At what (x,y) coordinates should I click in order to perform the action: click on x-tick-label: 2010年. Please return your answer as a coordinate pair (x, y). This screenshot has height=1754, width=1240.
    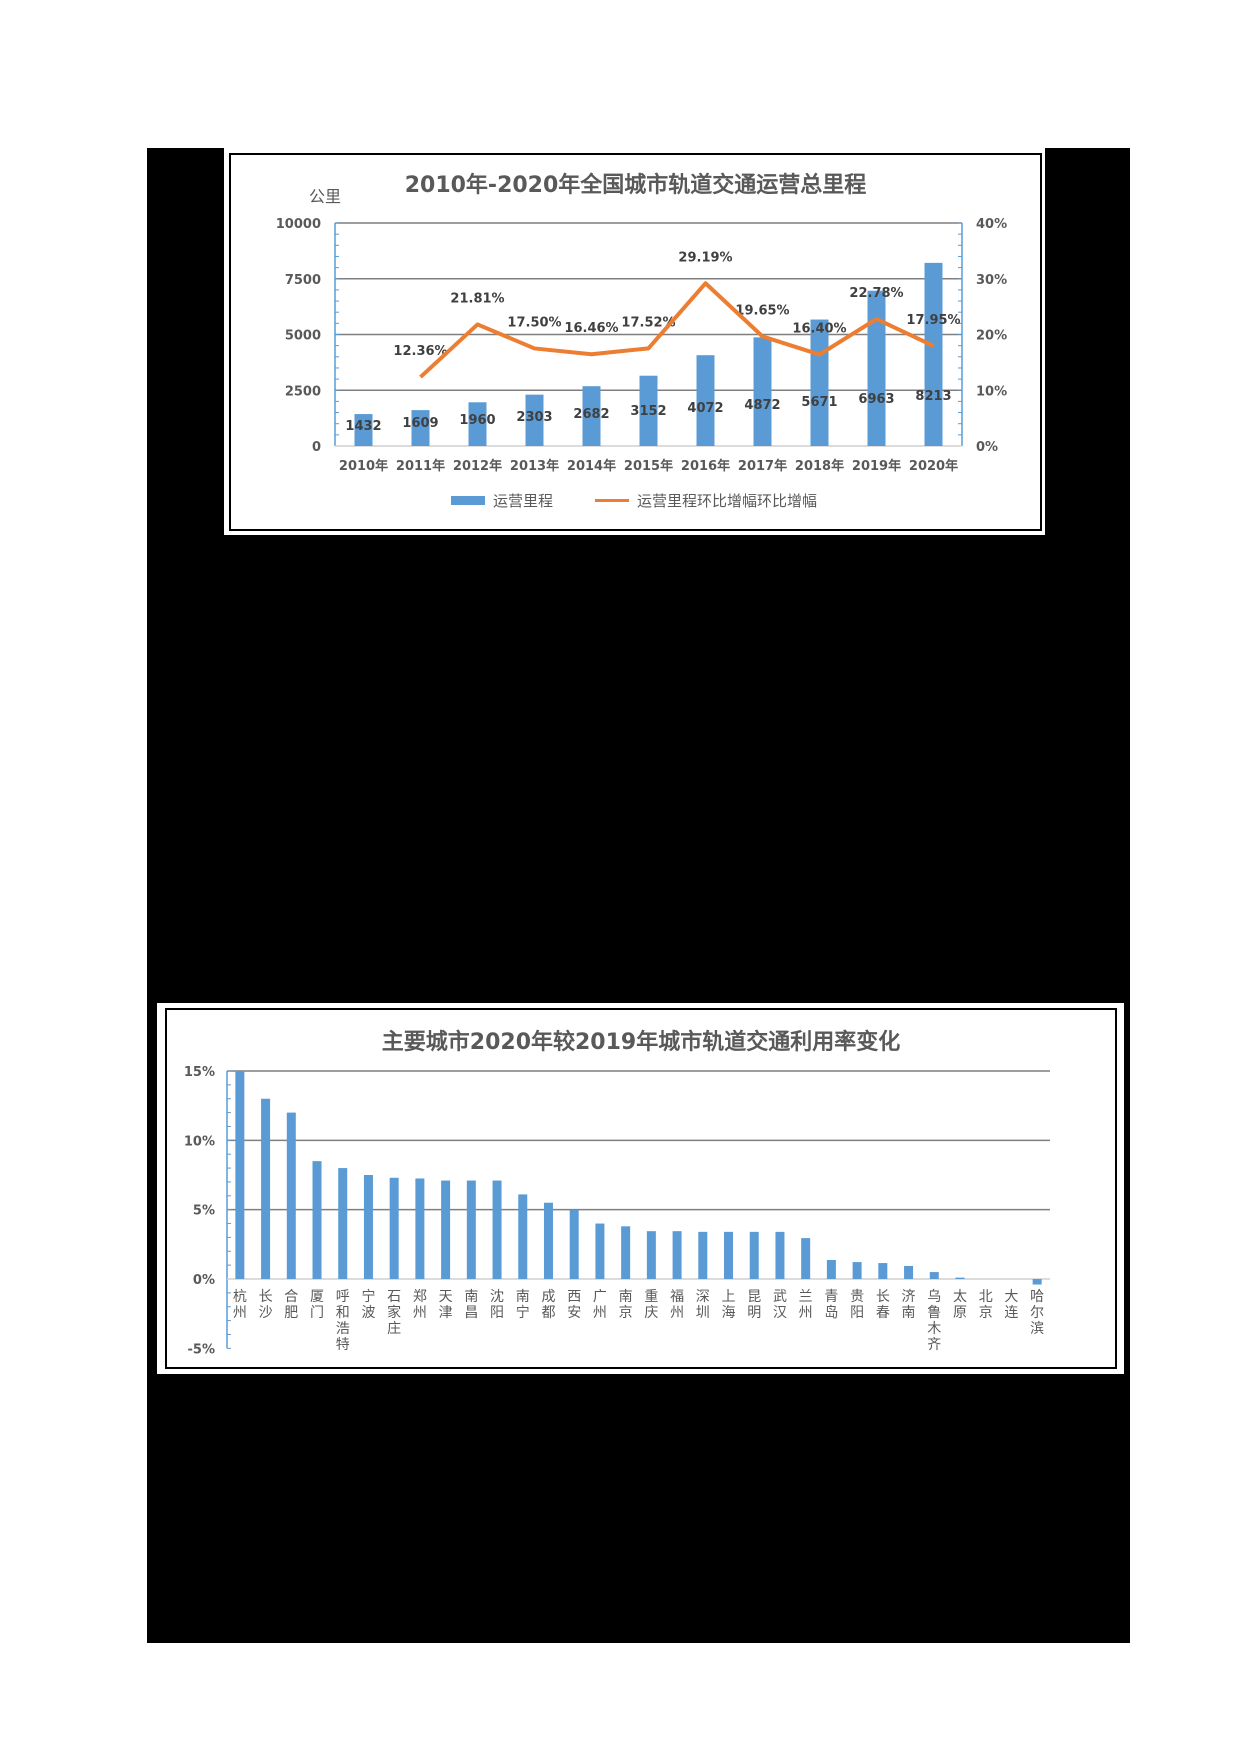
    Looking at the image, I should click on (363, 466).